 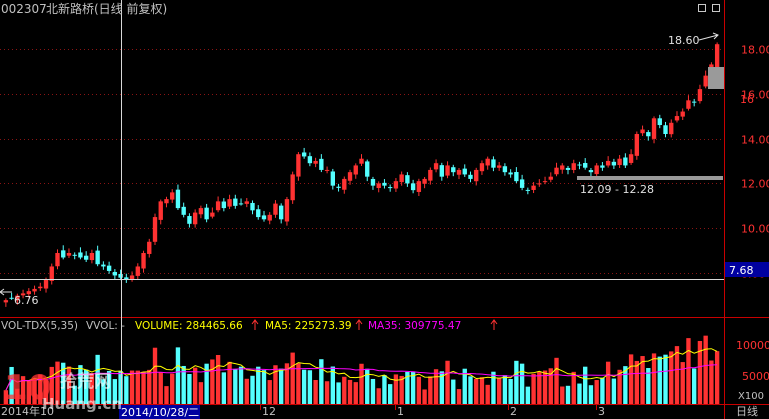 I want to click on partial-tick: 16, so click(x=747, y=99).